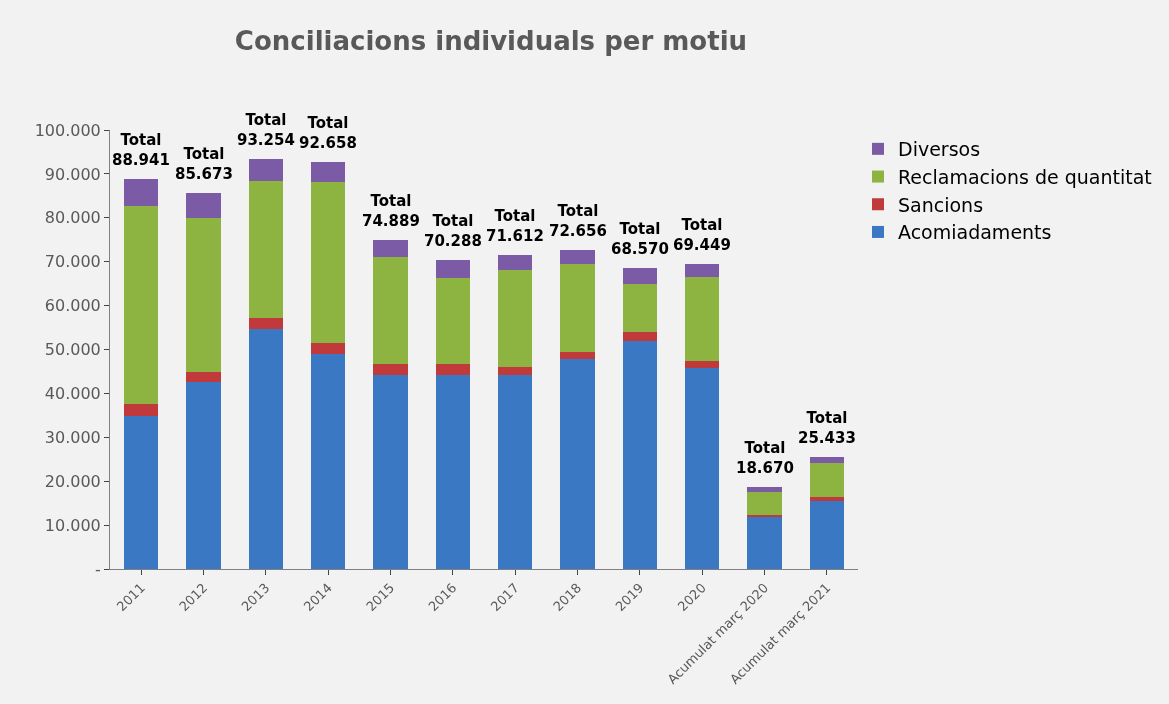  Describe the element at coordinates (491, 40) in the screenshot. I see `chart-title: Conciliacions individuals per motiu` at that location.